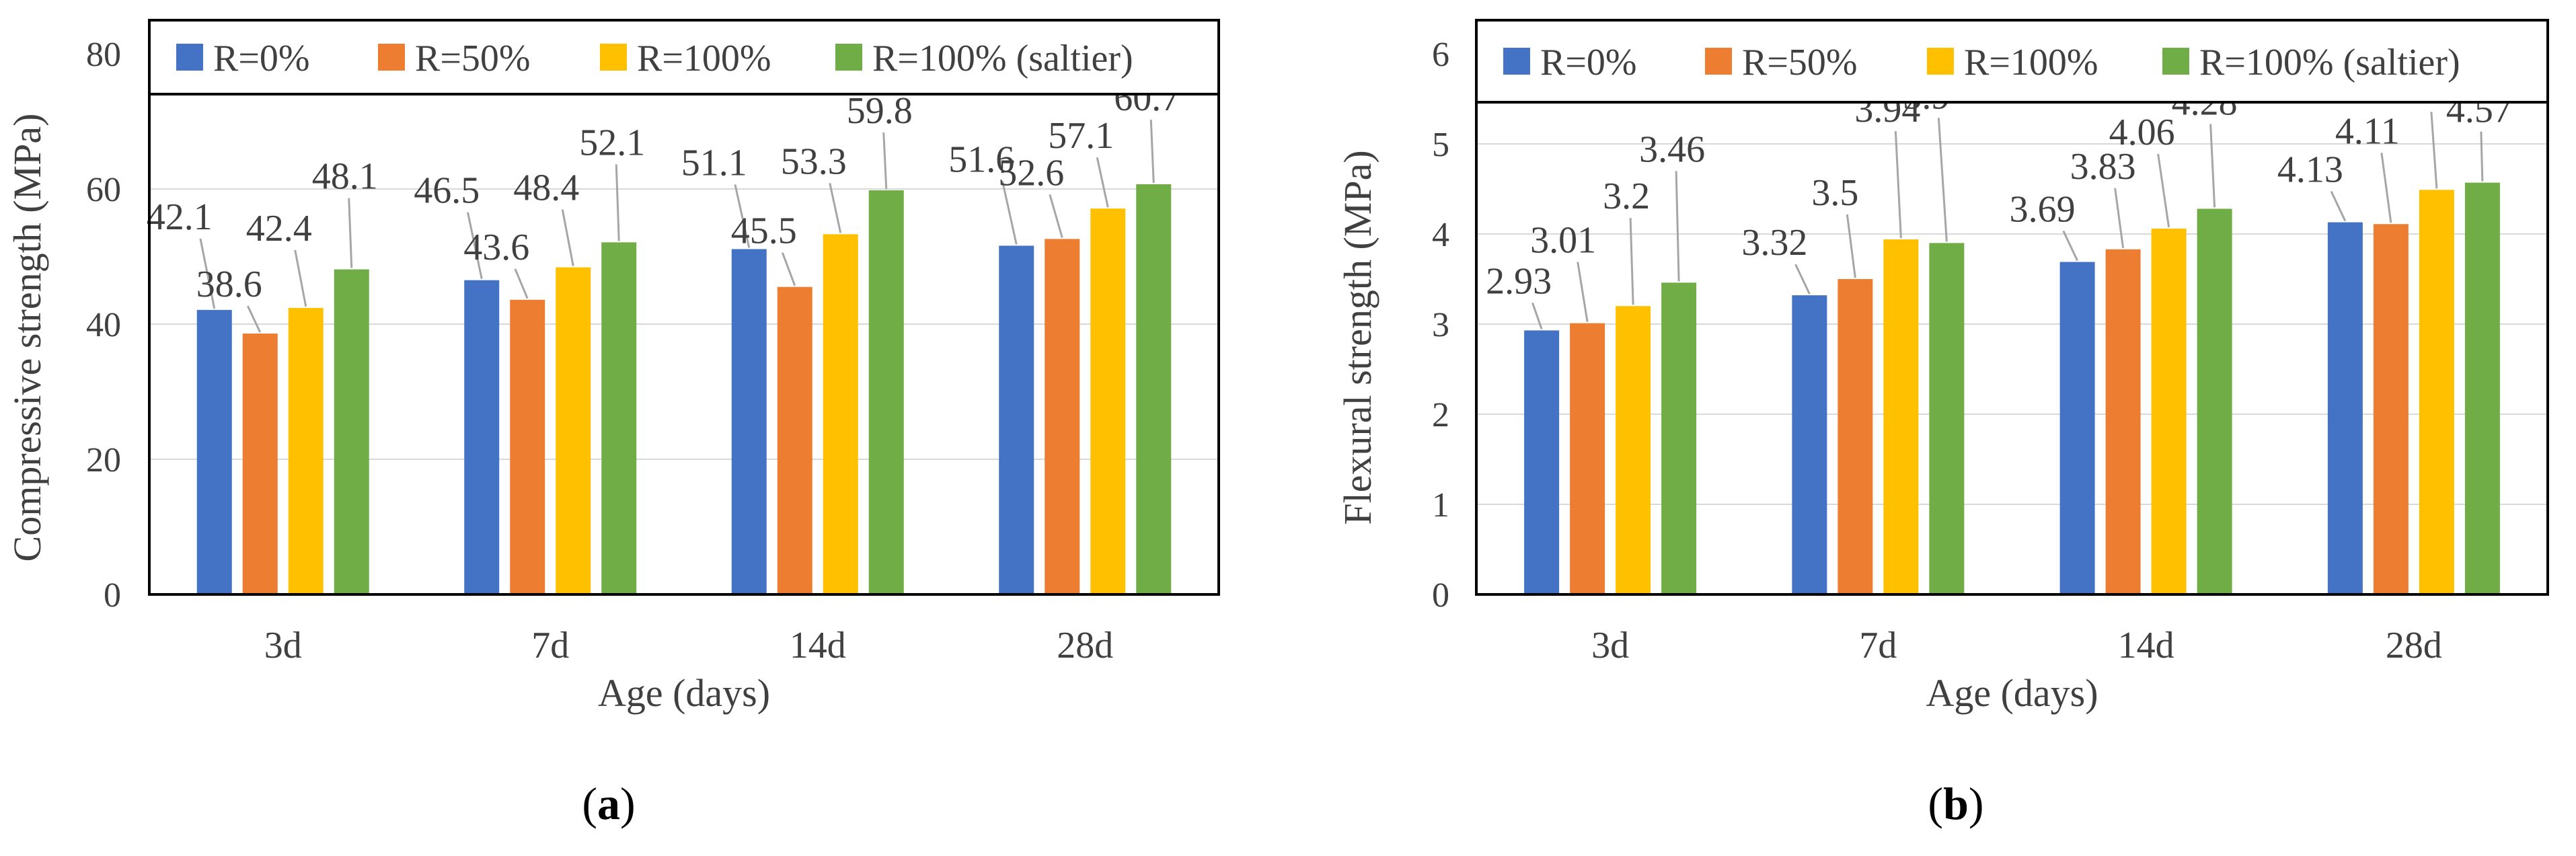 The height and width of the screenshot is (856, 2576). What do you see at coordinates (112, 595) in the screenshot?
I see `y-tick-label: 0` at bounding box center [112, 595].